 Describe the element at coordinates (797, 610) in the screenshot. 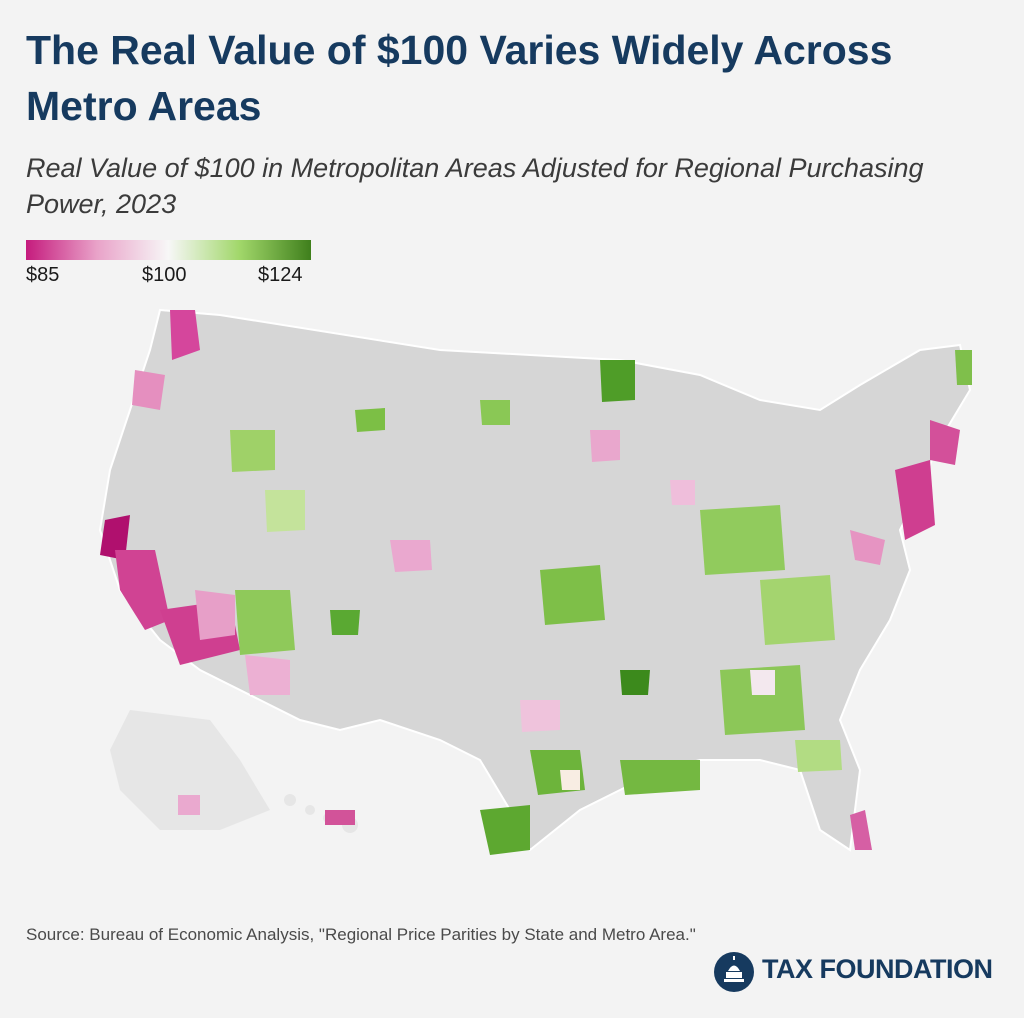

I see `appalachia-metros` at that location.